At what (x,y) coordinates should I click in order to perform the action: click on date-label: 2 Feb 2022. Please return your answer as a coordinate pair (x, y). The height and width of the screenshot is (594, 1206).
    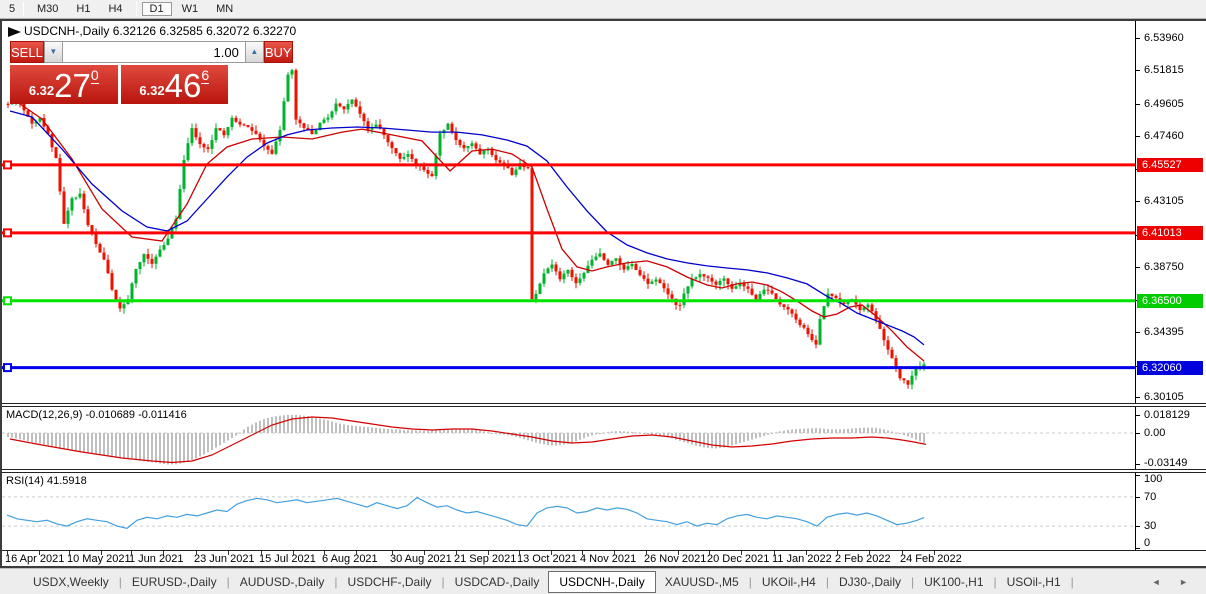
    Looking at the image, I should click on (863, 559).